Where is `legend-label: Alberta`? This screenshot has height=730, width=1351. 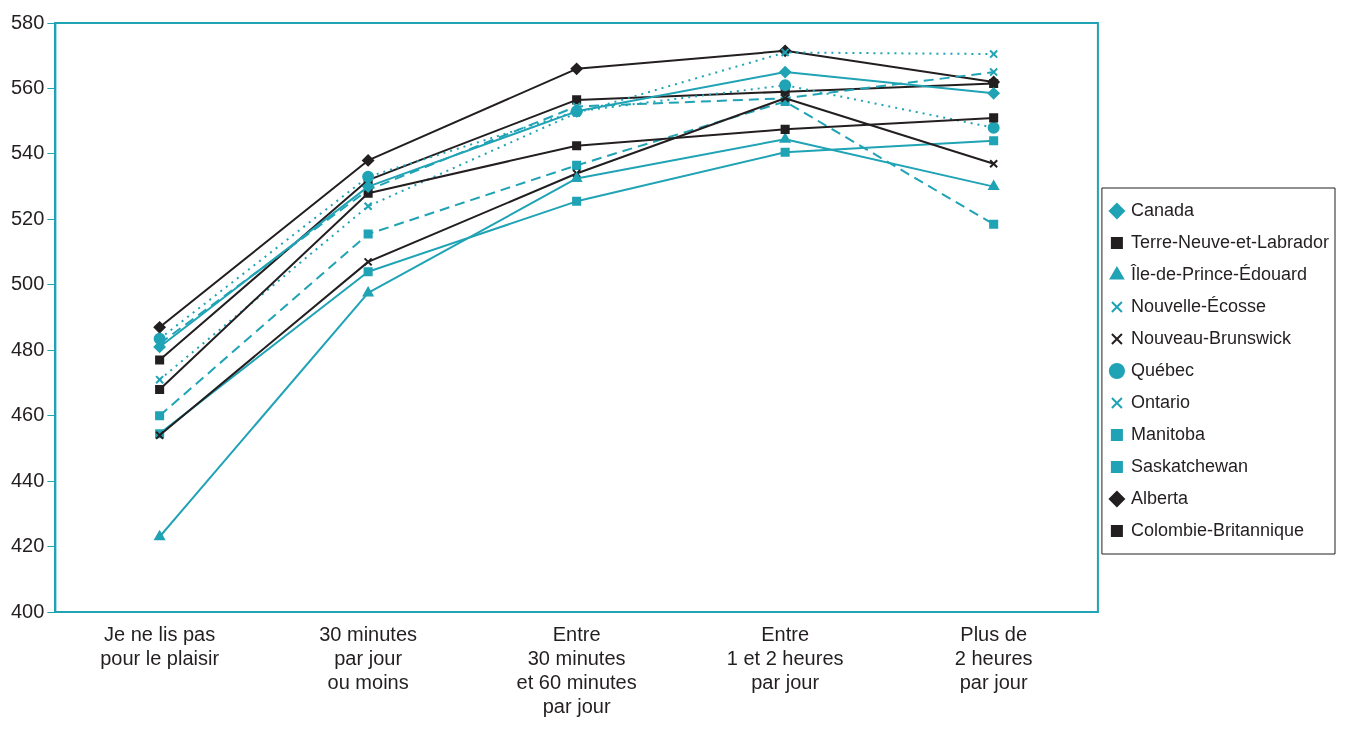 legend-label: Alberta is located at coordinates (1159, 497).